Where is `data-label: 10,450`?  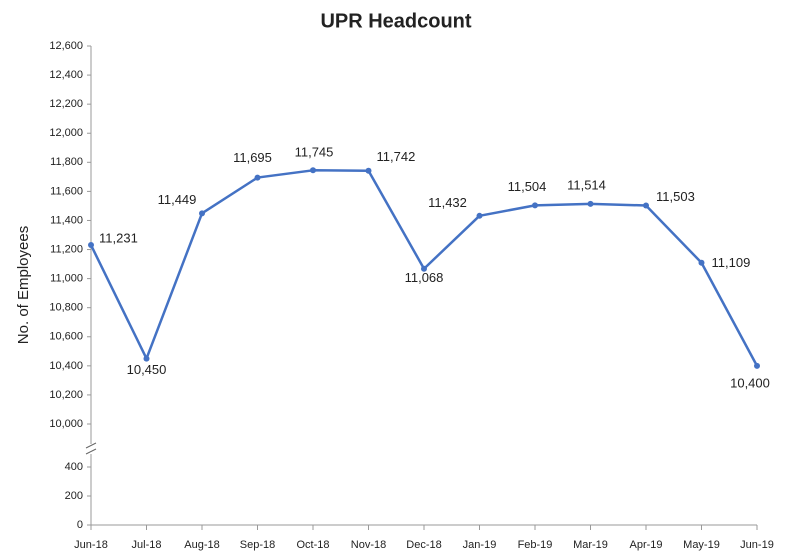 data-label: 10,450 is located at coordinates (147, 369).